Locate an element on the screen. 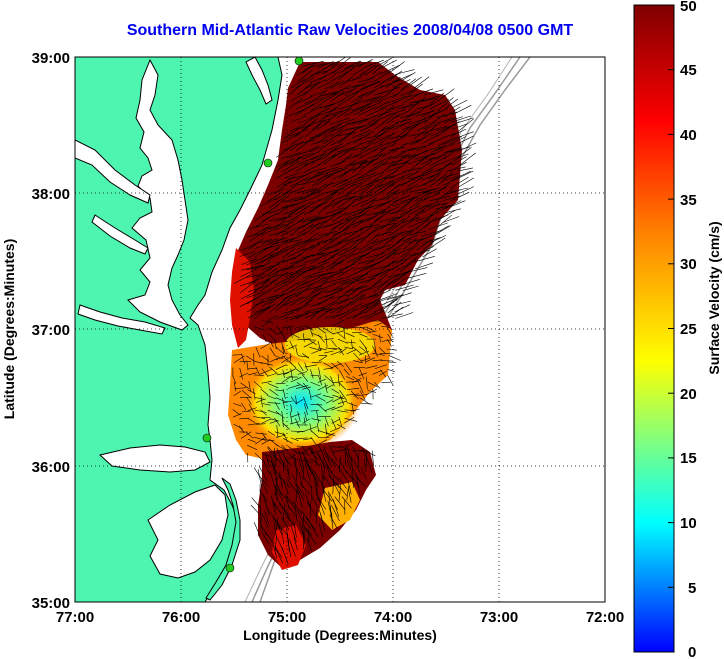  x-tick-label: 75:00 is located at coordinates (287, 617).